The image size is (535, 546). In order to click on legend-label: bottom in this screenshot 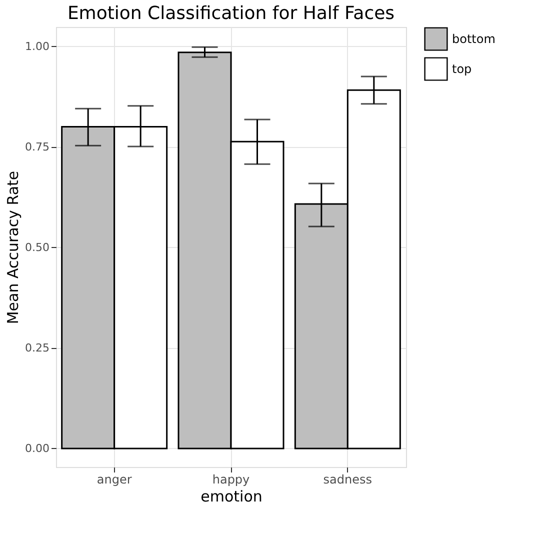, I will do `click(474, 39)`.